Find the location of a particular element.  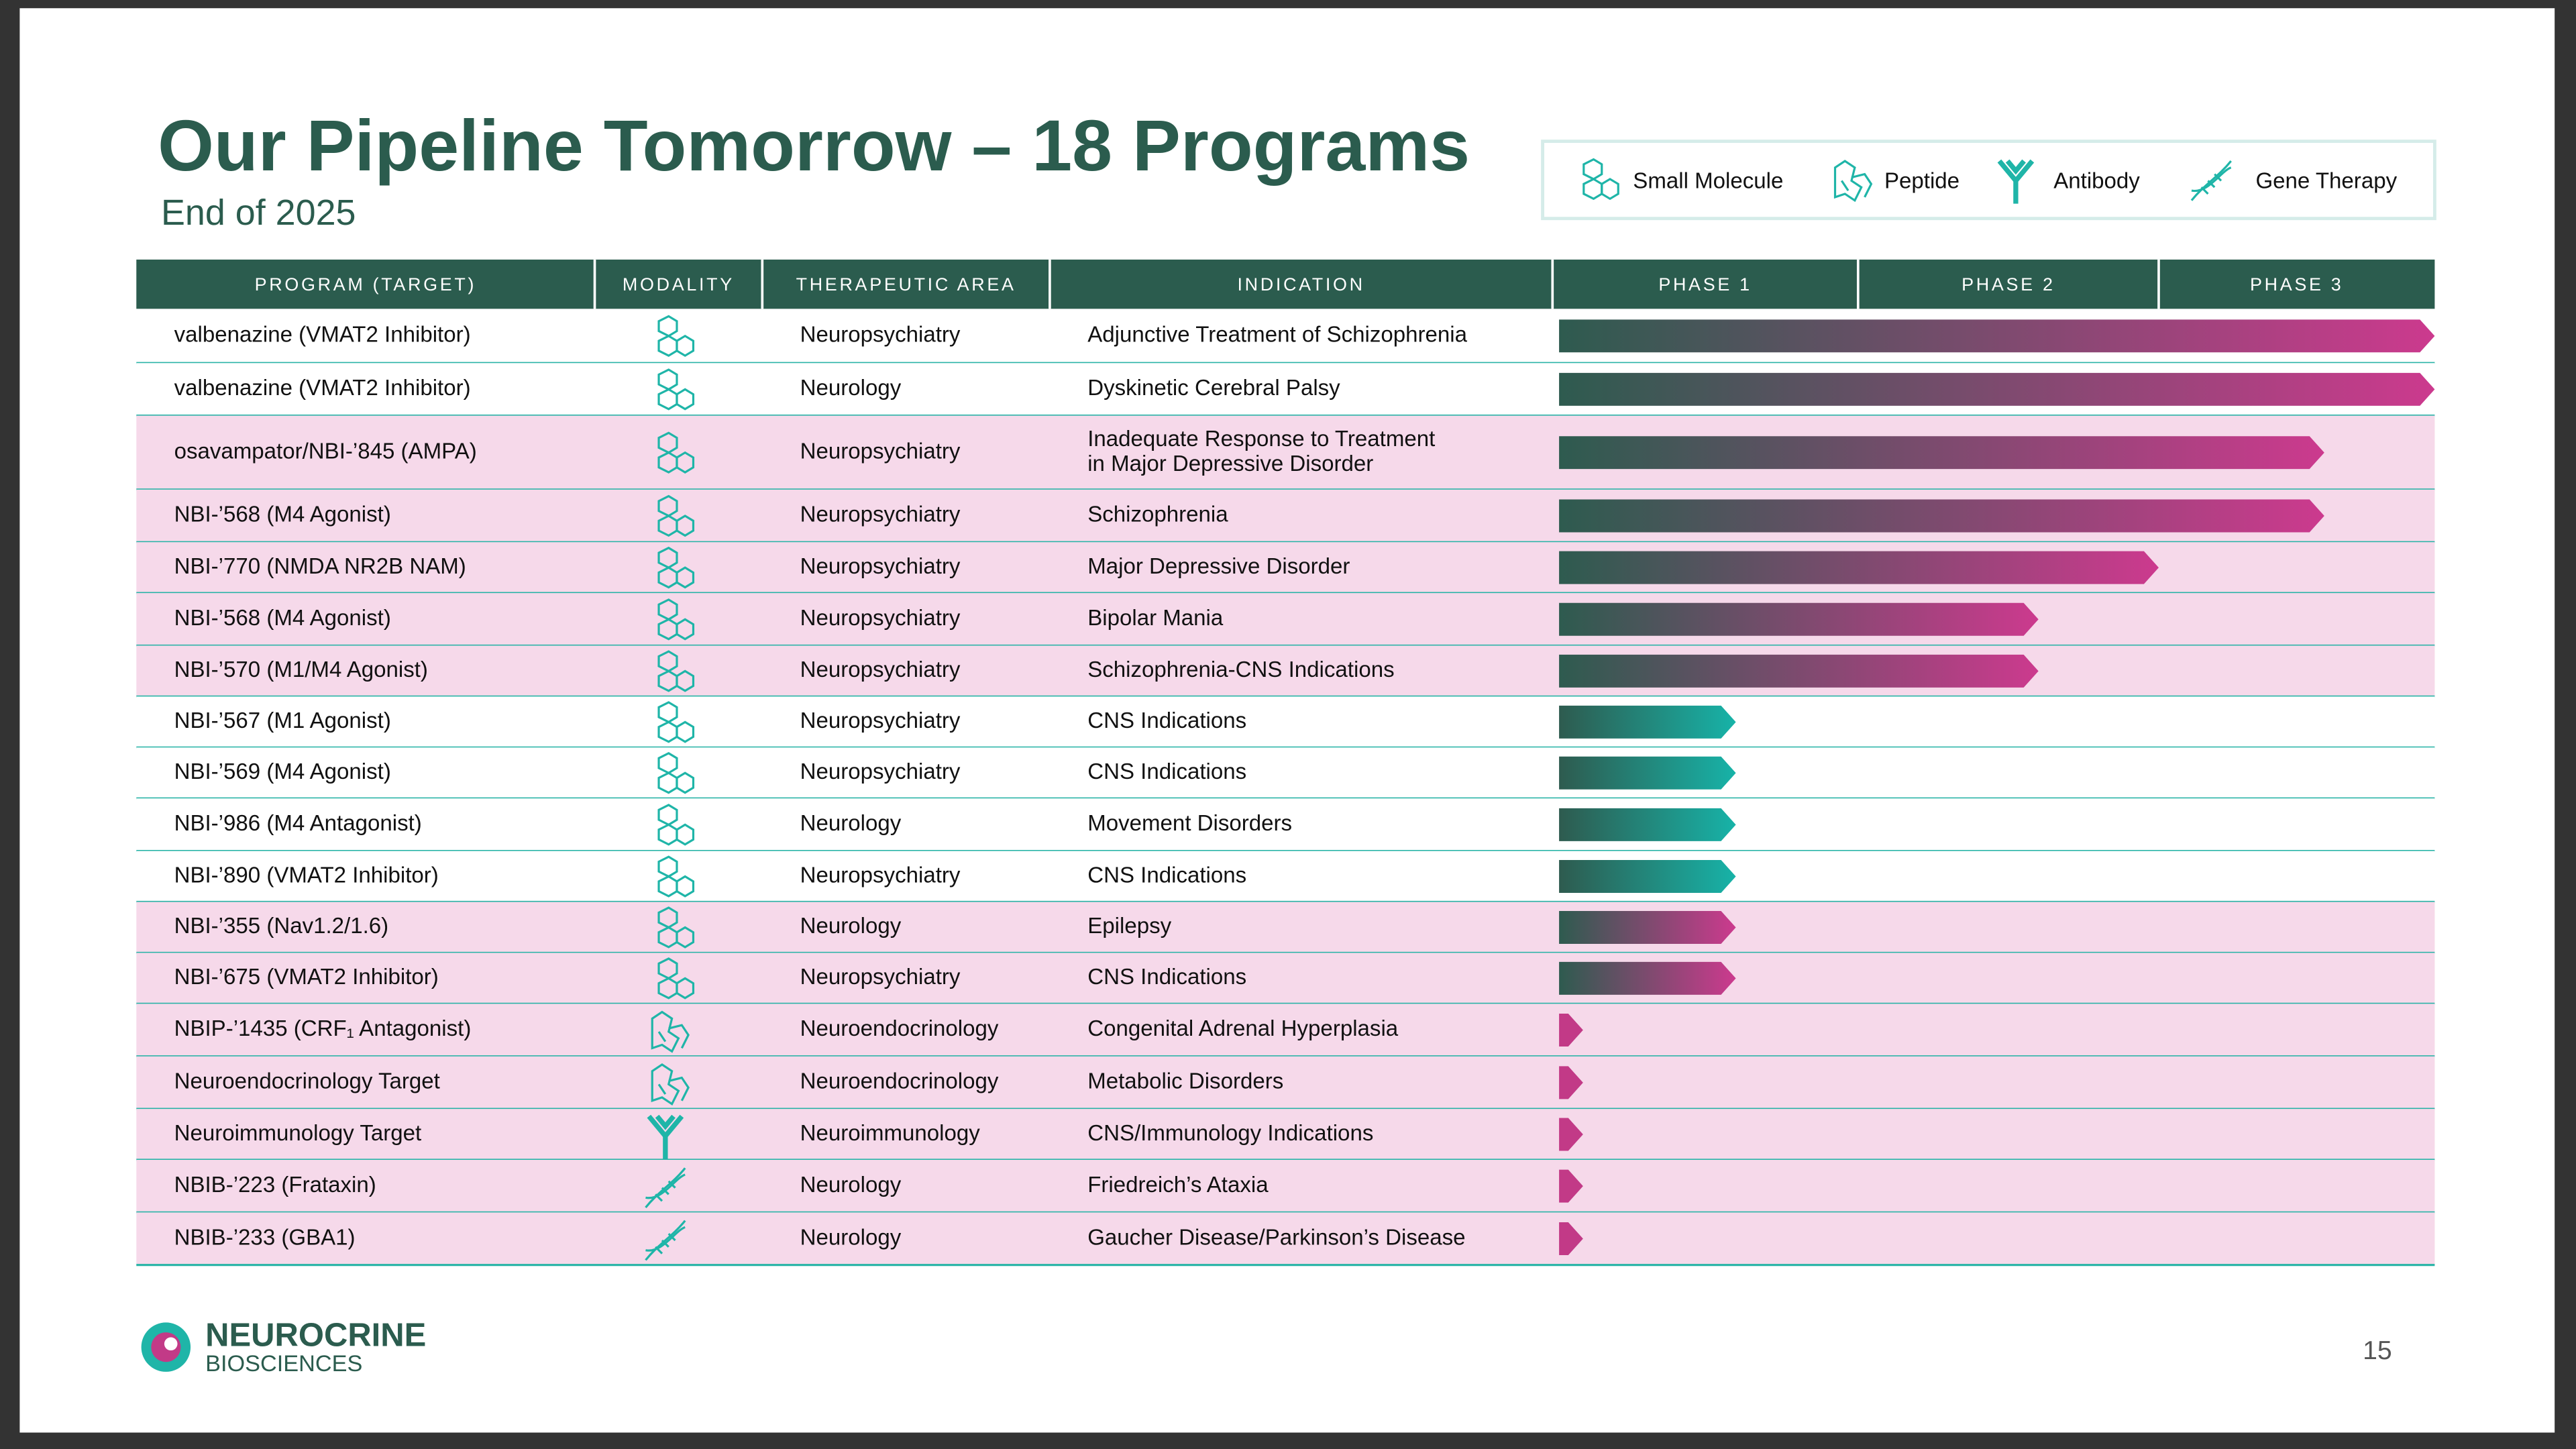

indication: Dyskinetic Cerebral Palsy is located at coordinates (1213, 388).